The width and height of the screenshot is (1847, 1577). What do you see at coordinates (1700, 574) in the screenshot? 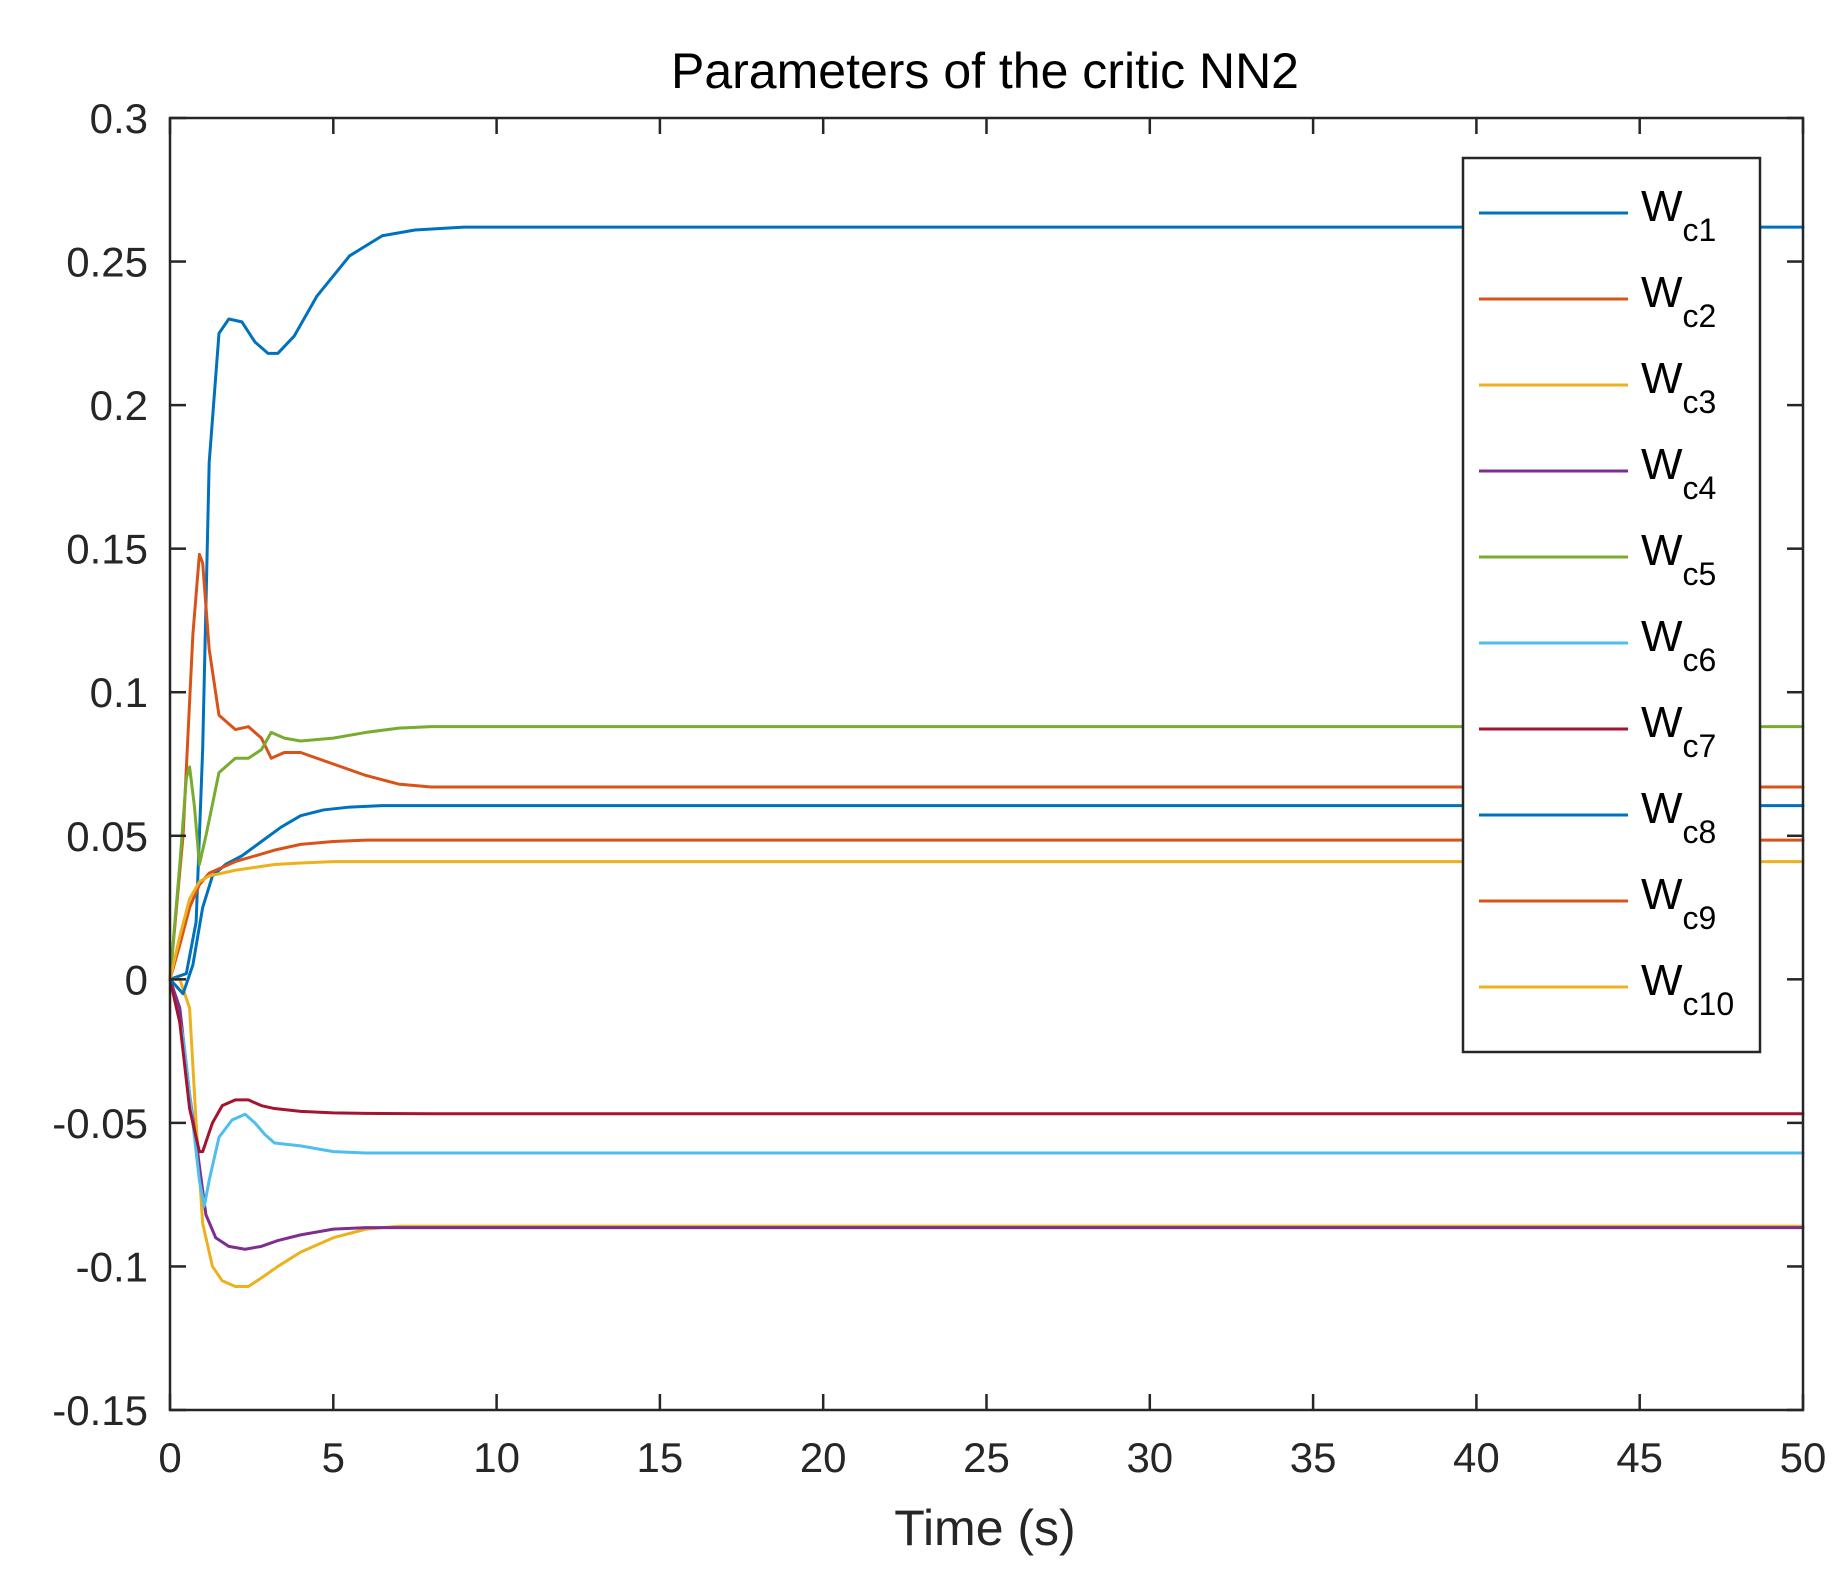
I see `legend-label-sub: c5` at bounding box center [1700, 574].